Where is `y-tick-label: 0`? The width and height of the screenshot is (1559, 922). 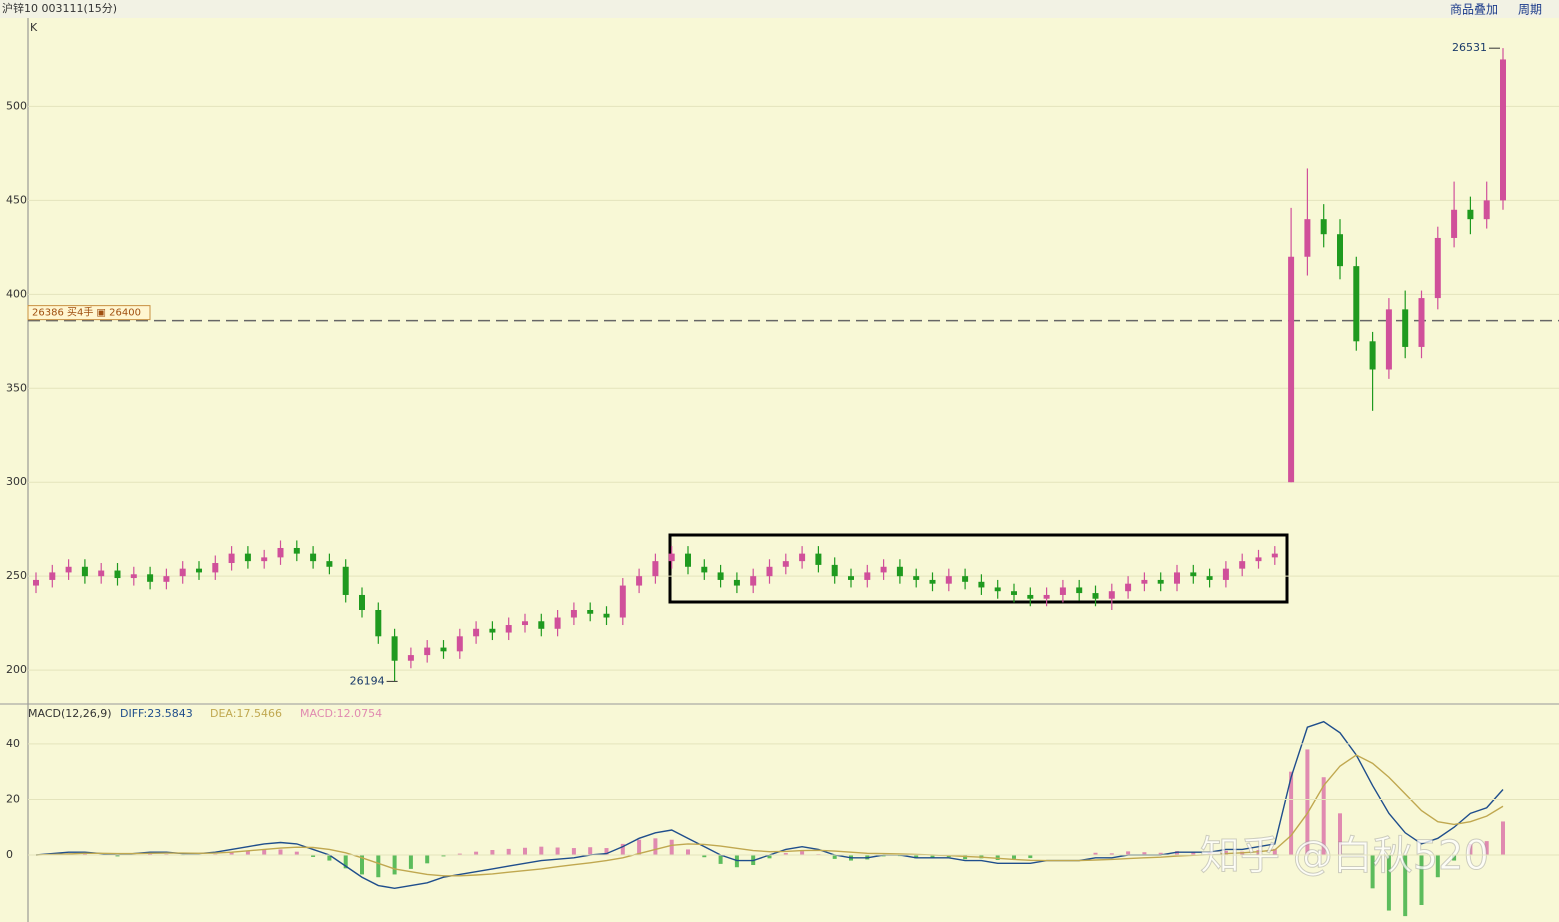
y-tick-label: 0 is located at coordinates (9, 854).